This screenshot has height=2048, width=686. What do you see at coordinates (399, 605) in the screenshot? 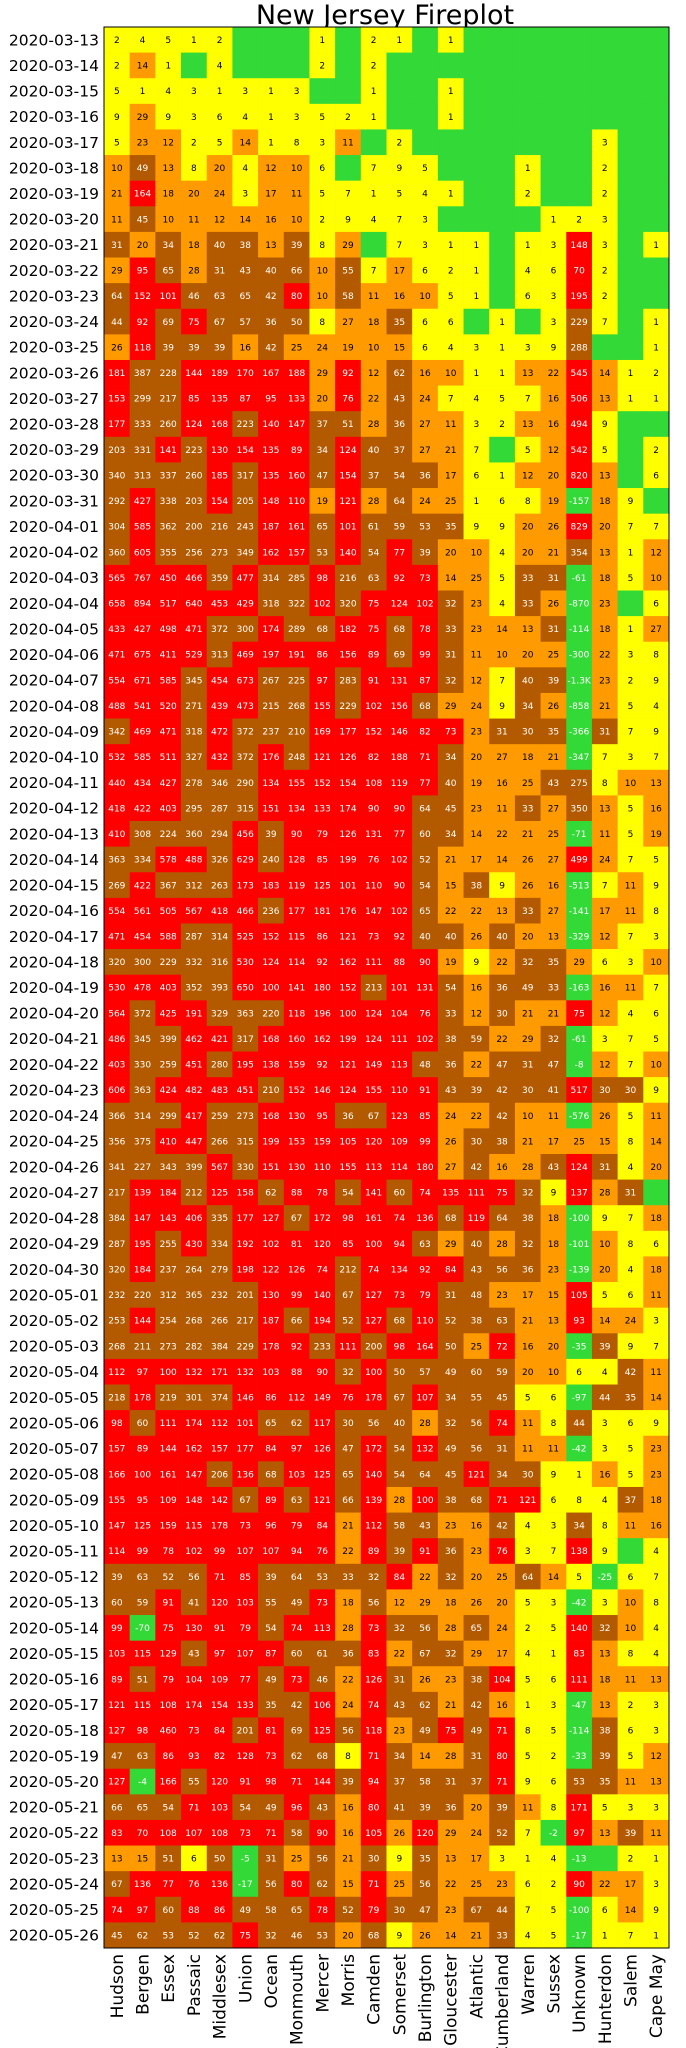
I see `cell-value-label: 124` at bounding box center [399, 605].